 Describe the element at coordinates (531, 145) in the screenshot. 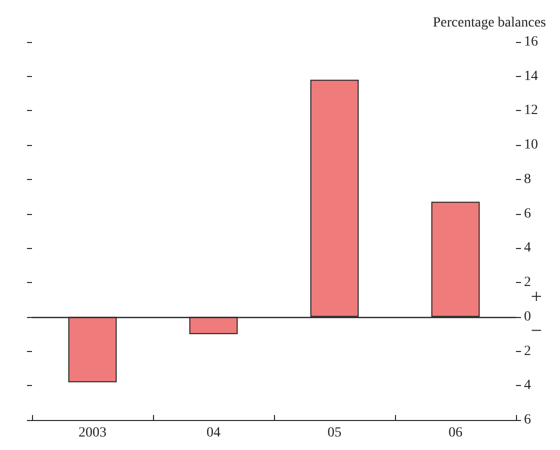

I see `y-tick-label: 10` at that location.